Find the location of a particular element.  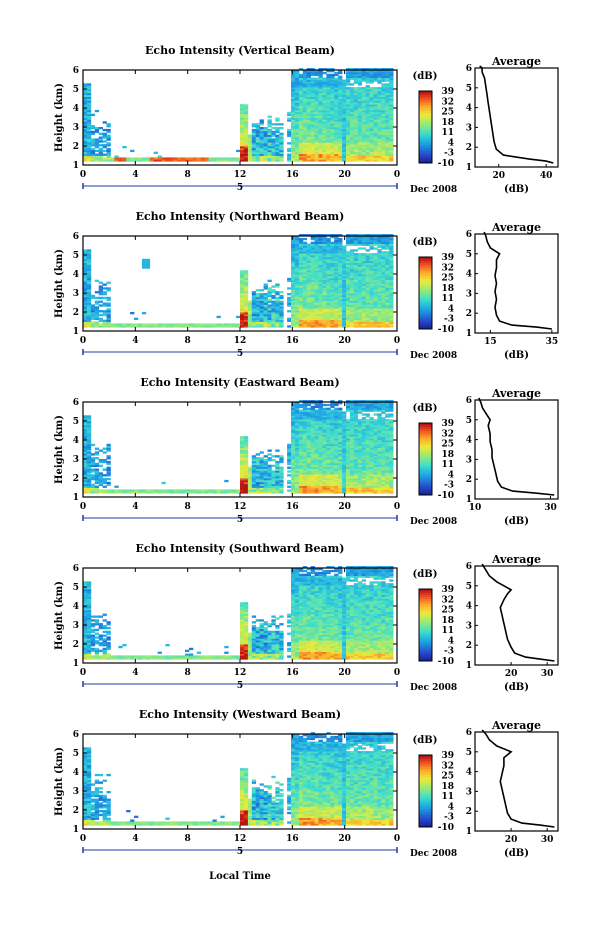

colorbar-tick-label: 4 is located at coordinates (451, 309).